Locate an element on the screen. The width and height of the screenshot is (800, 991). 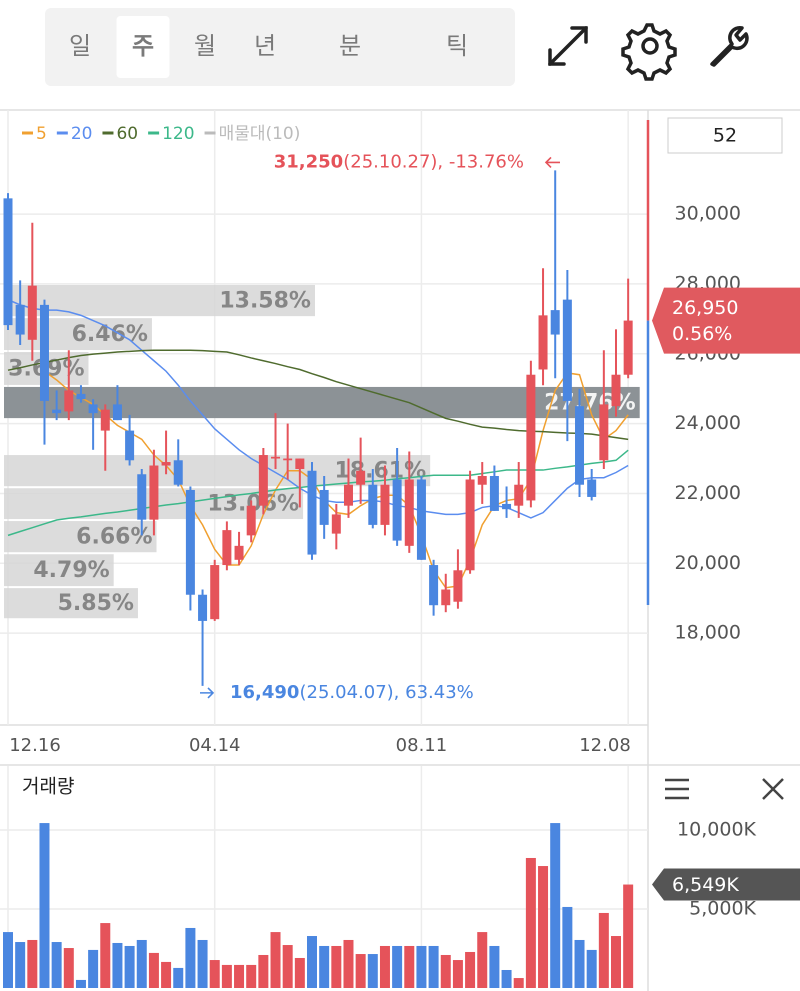
x-tick-label: 12.08 is located at coordinates (605, 745).